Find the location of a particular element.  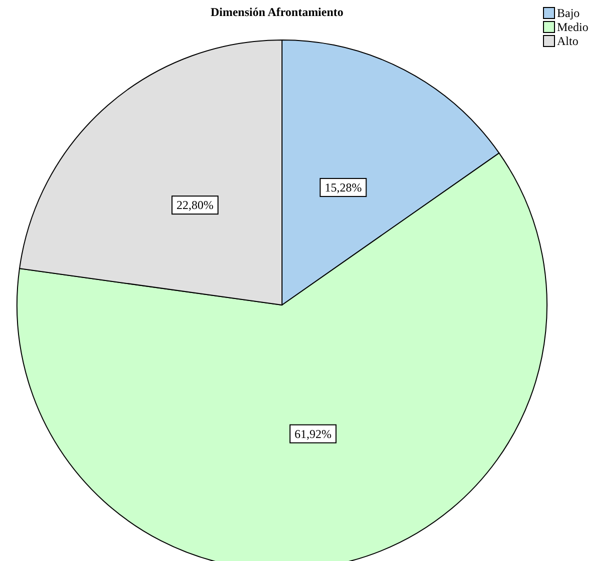

legend-label: Medio is located at coordinates (572, 27).